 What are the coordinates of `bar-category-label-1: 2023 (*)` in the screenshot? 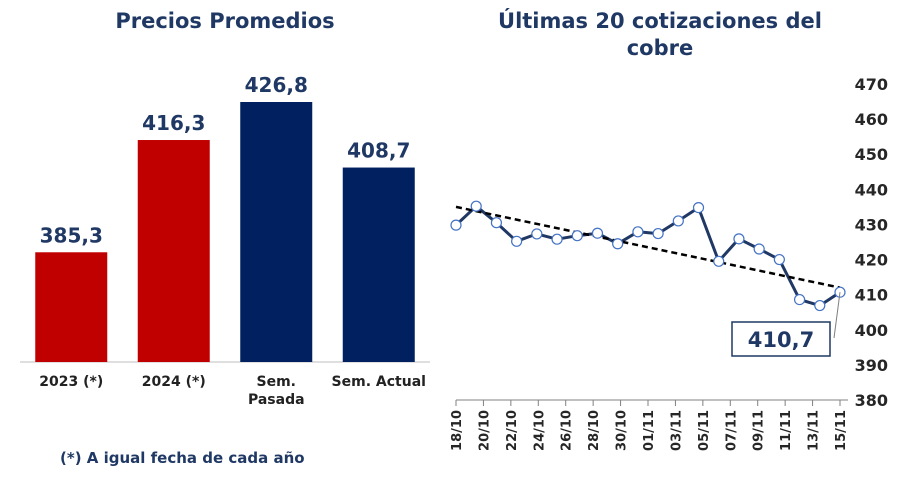 It's located at (71, 382).